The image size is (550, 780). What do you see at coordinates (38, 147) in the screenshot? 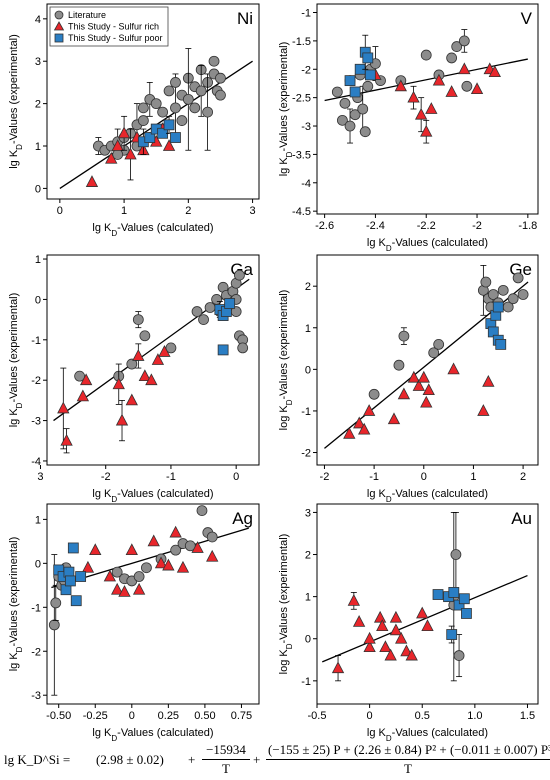
I see `ni-y-tick-label: 1` at bounding box center [38, 147].